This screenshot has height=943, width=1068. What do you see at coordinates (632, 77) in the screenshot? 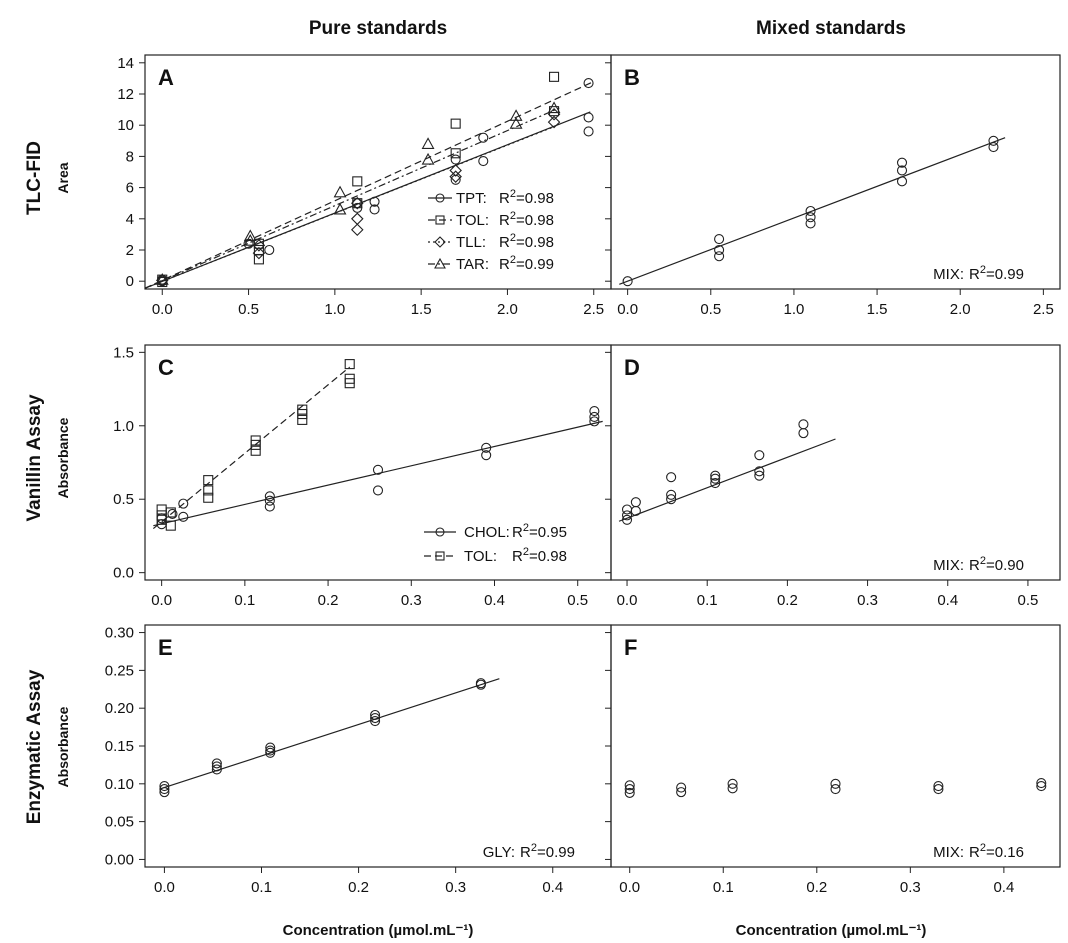
I see `panel-letter-b: B` at bounding box center [632, 77].